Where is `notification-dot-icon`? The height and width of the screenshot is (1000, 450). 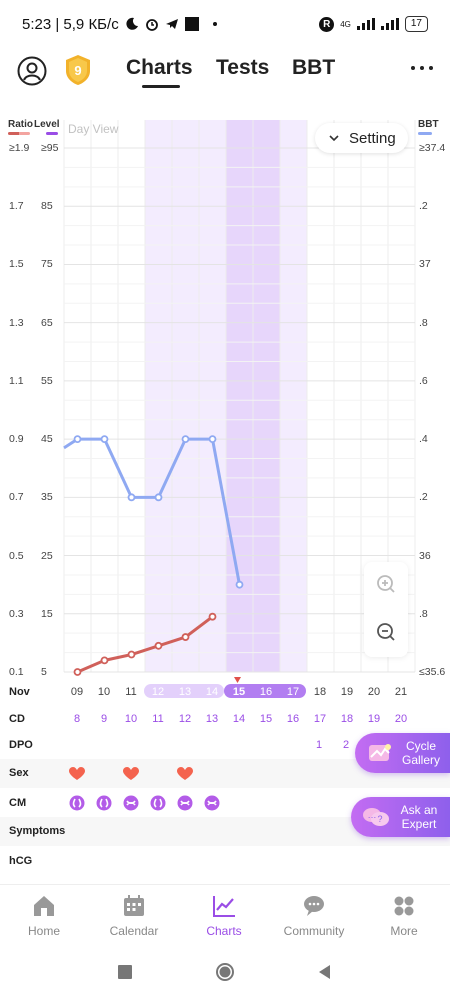
notification-dot-icon is located at coordinates (214, 24).